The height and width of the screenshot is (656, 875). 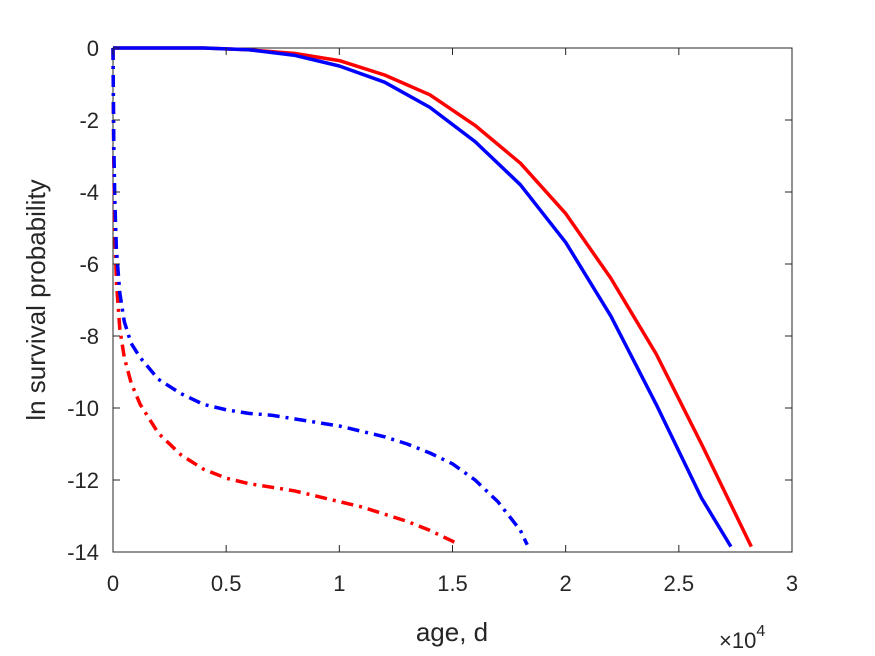 What do you see at coordinates (89, 192) in the screenshot?
I see `y-tick-label: -4` at bounding box center [89, 192].